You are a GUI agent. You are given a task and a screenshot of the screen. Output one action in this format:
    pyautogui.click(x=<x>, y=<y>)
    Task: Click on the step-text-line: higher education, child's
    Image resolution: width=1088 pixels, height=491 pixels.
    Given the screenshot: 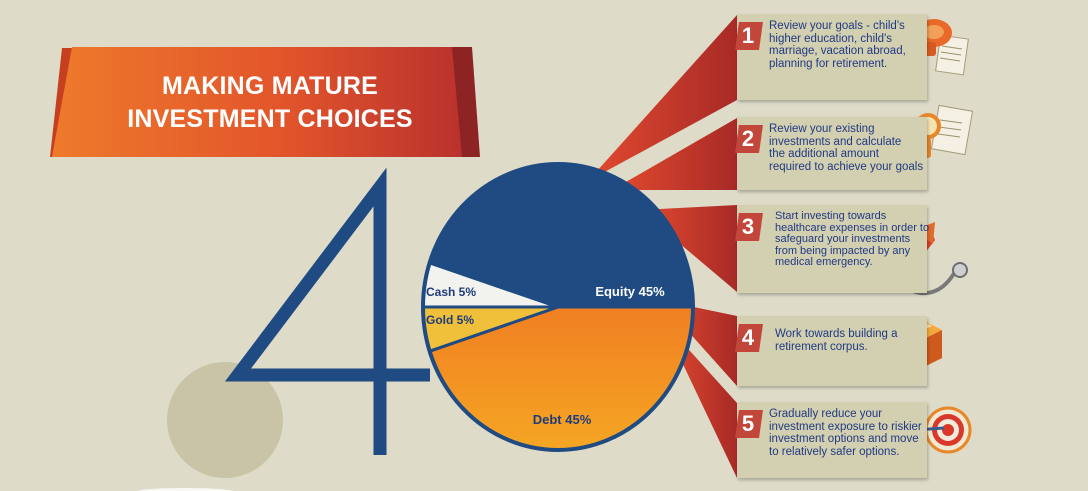 What is the action you would take?
    pyautogui.click(x=831, y=38)
    